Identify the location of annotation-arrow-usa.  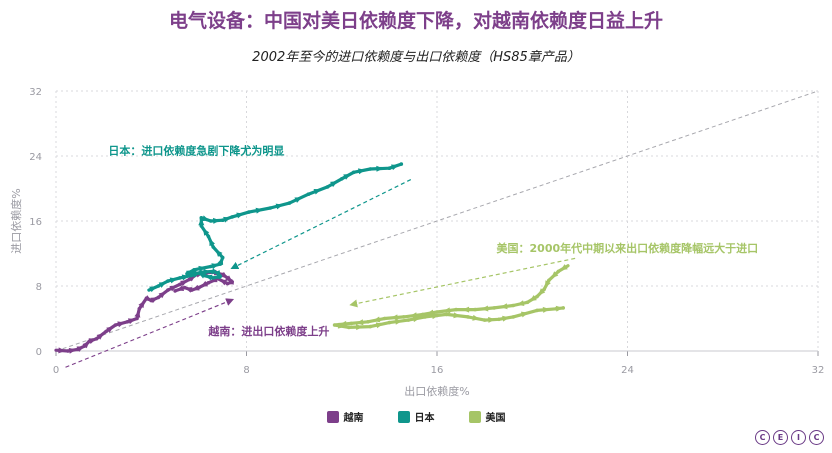
(462, 282).